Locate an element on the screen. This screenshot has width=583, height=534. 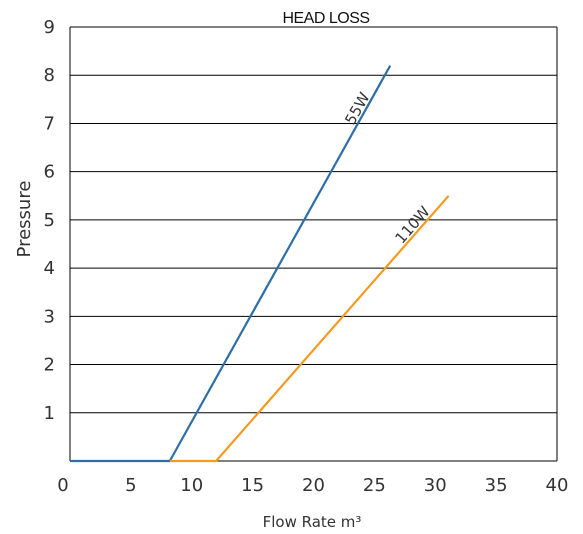
x-tick-label-25: 25 is located at coordinates (374, 485).